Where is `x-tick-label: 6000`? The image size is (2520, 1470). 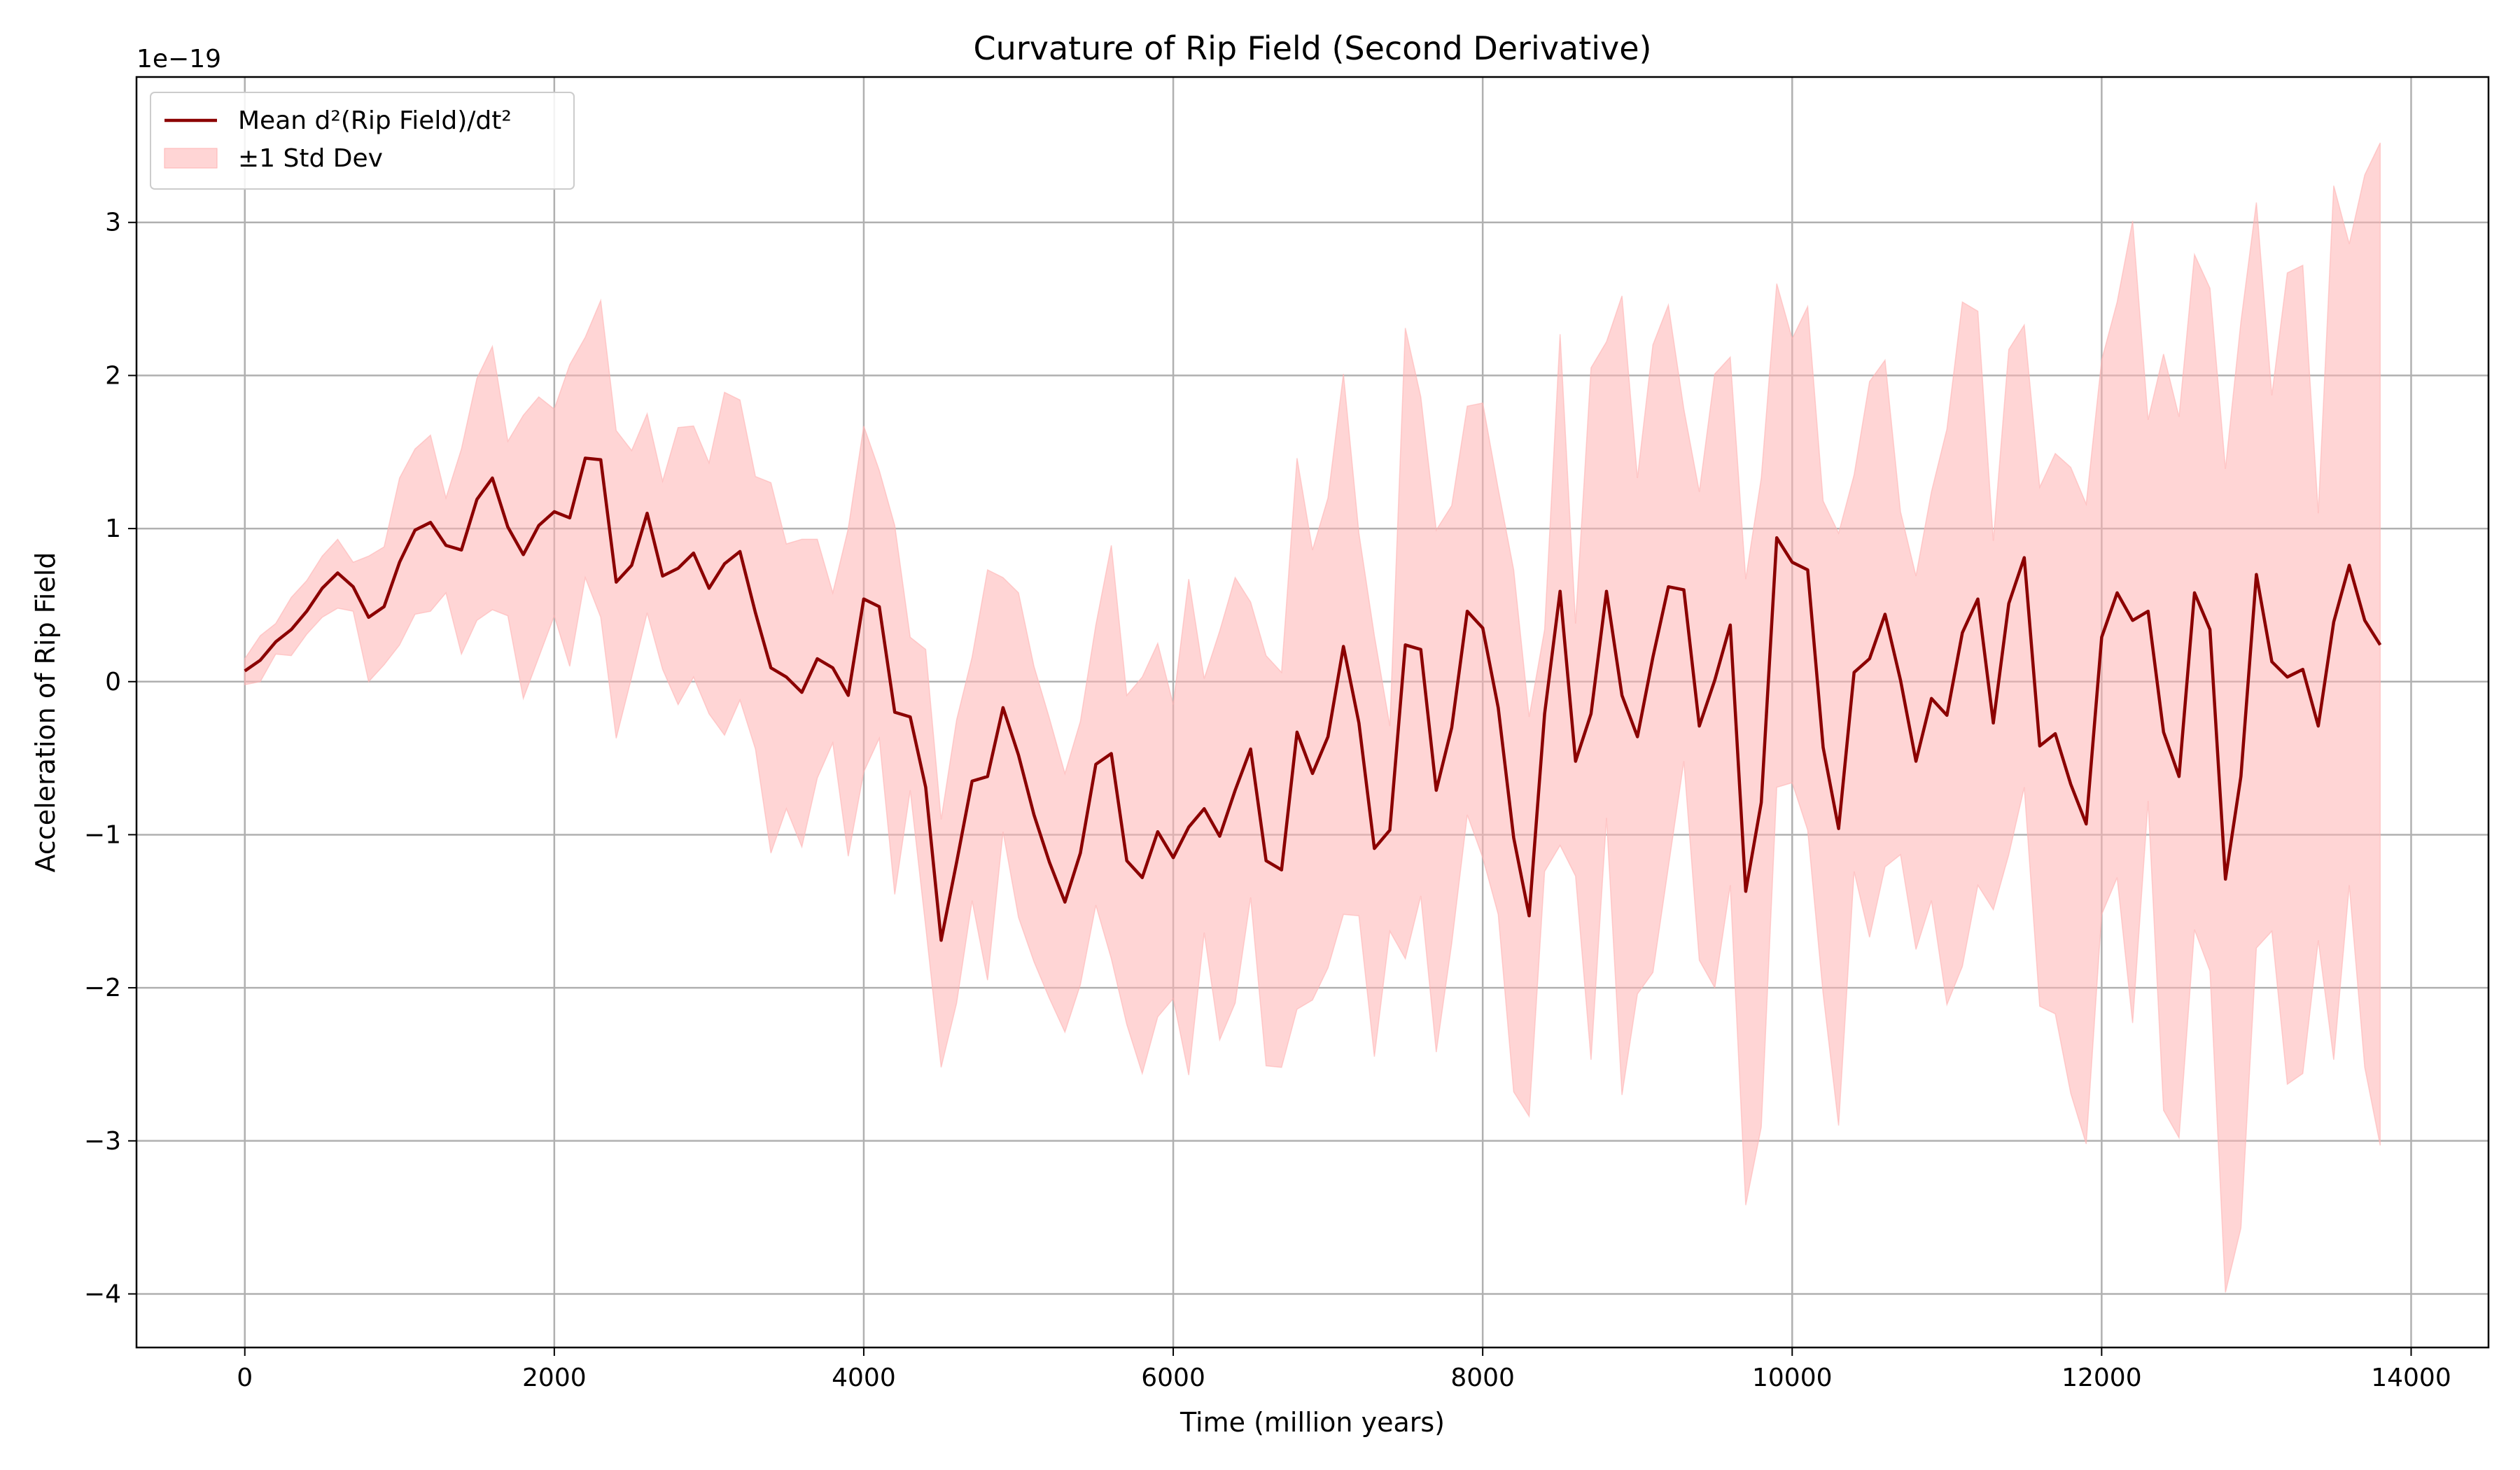 x-tick-label: 6000 is located at coordinates (1173, 1378).